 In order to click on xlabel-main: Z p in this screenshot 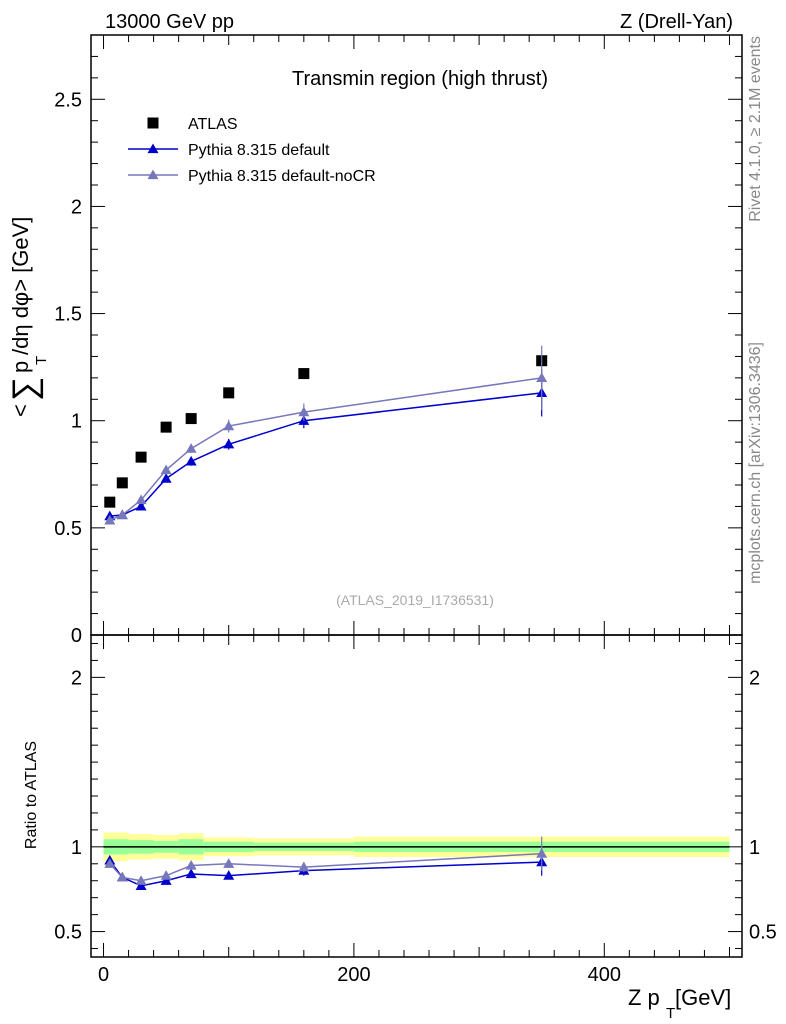, I will do `click(644, 997)`.